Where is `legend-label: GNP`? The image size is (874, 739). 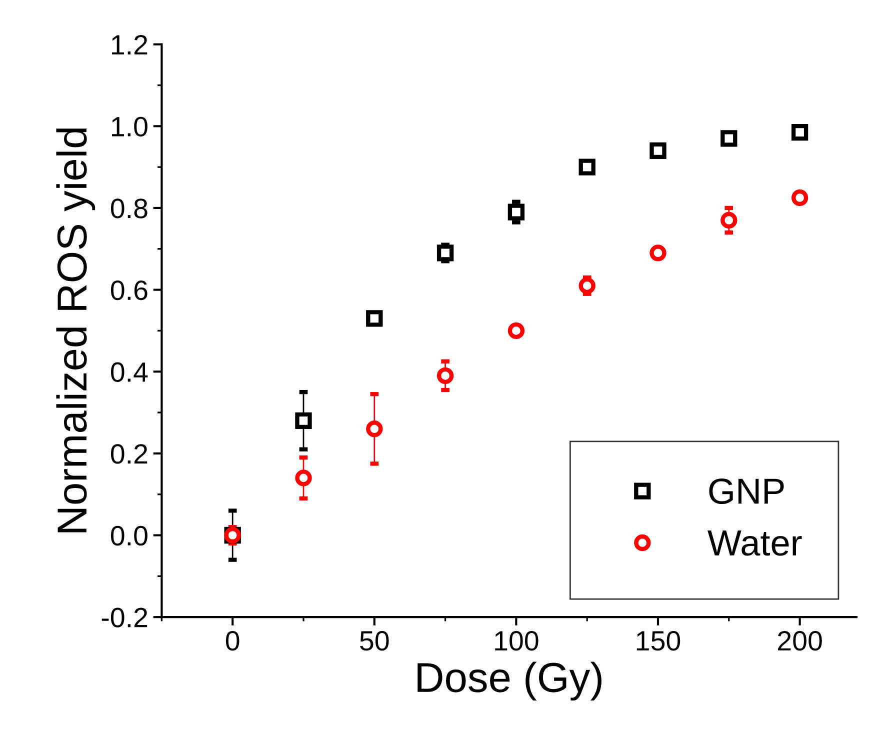 legend-label: GNP is located at coordinates (746, 491).